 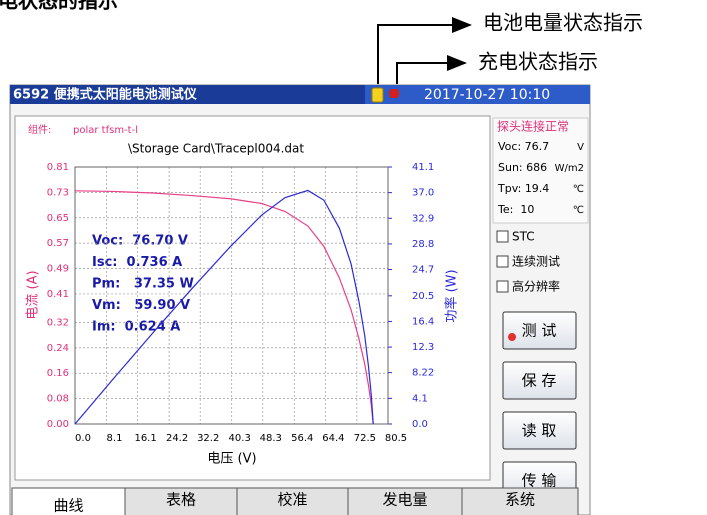 What do you see at coordinates (423, 167) in the screenshot?
I see `y2-tick-label: 41.1` at bounding box center [423, 167].